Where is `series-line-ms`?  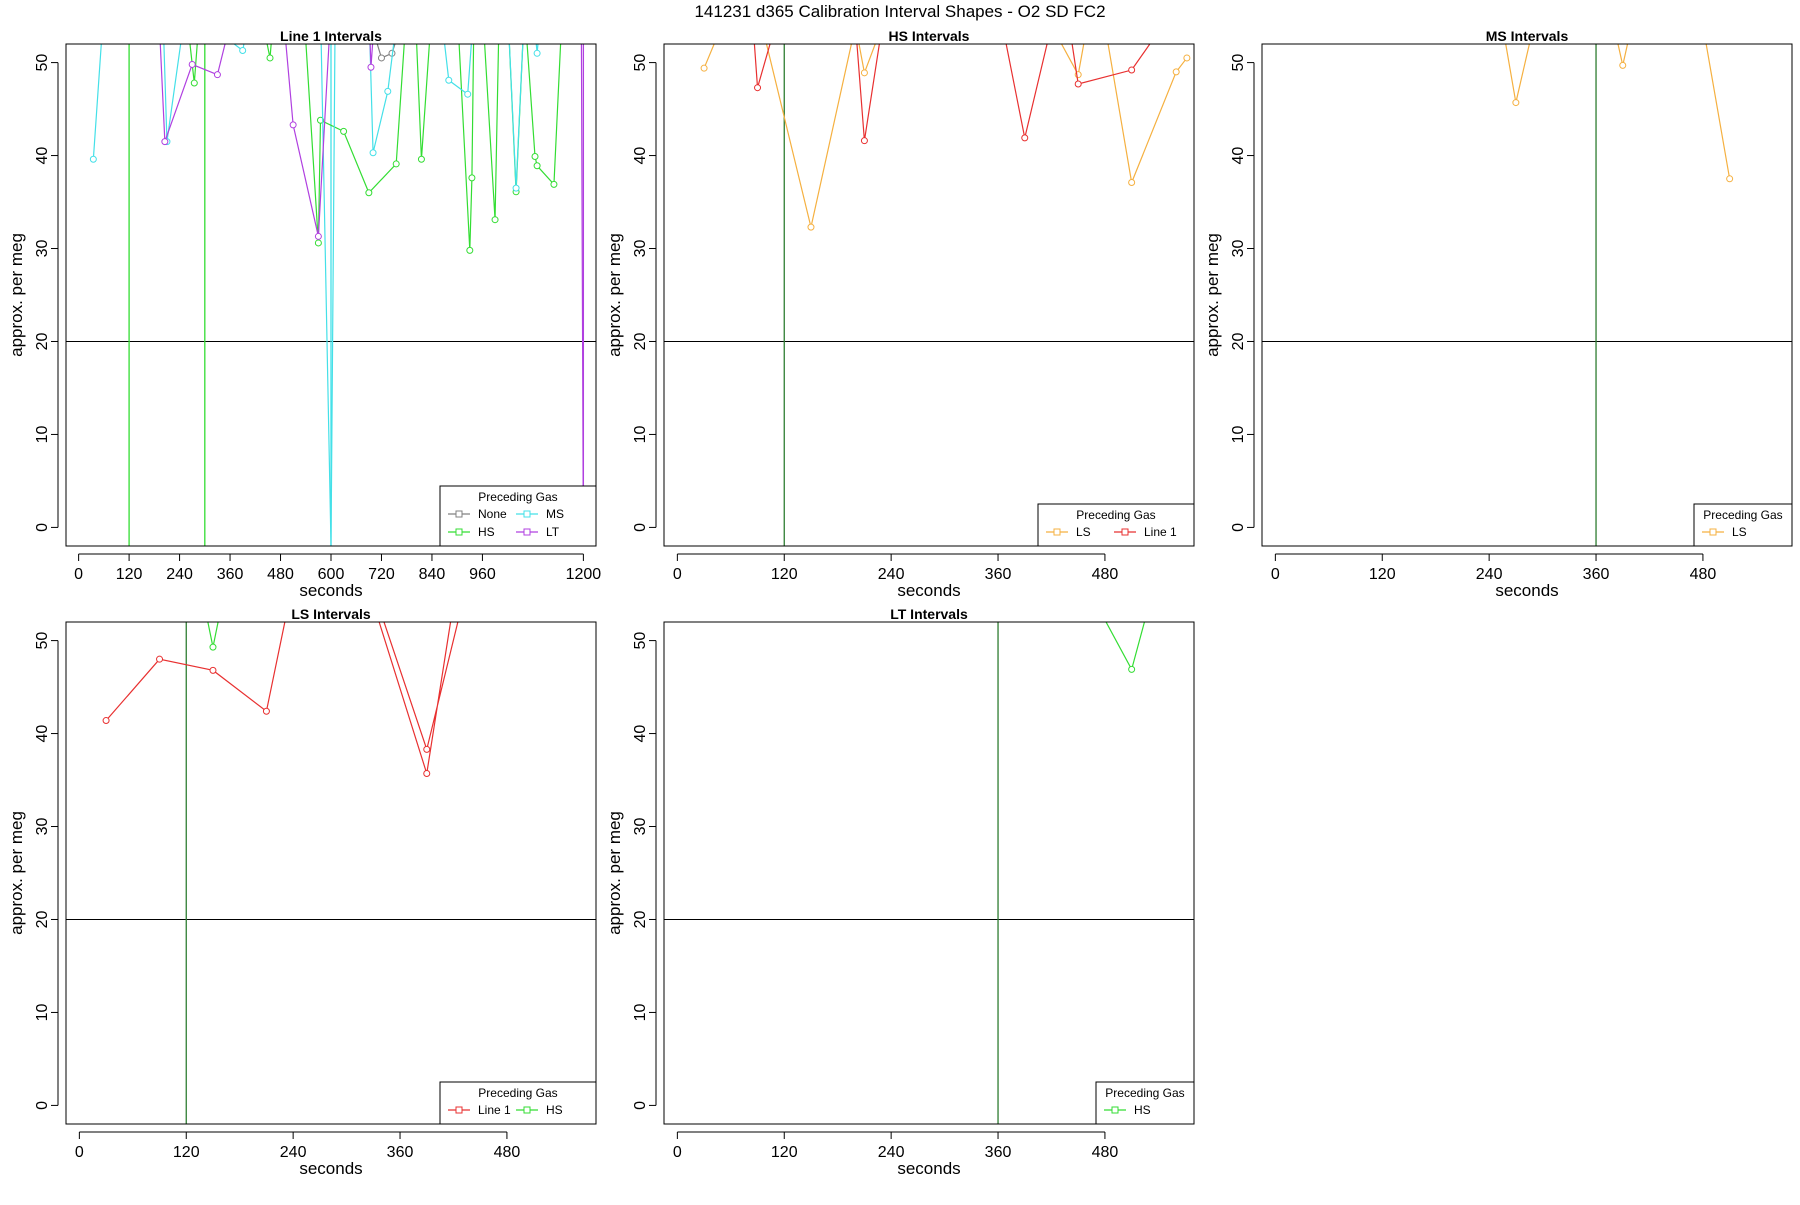
series-line-ms is located at coordinates (315, 295).